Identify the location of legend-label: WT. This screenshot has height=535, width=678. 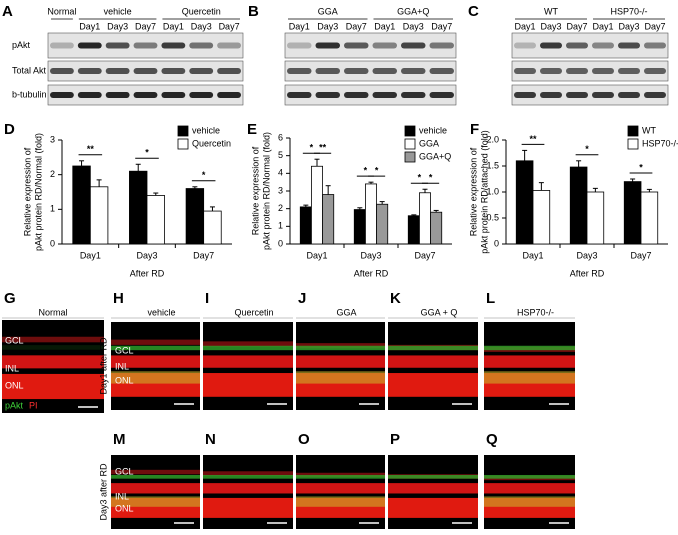
(649, 130).